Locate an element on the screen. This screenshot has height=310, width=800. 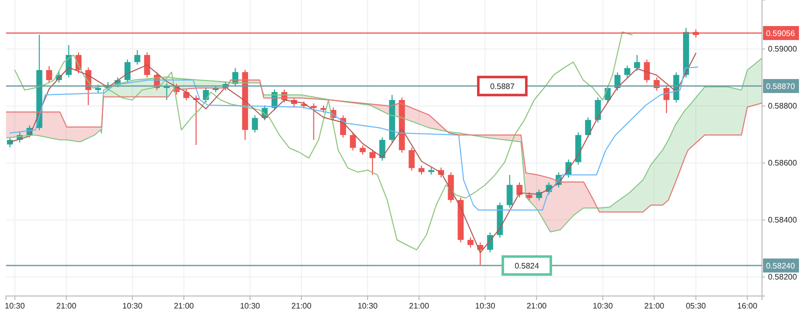
y-tick-label: 0.58400 is located at coordinates (783, 219).